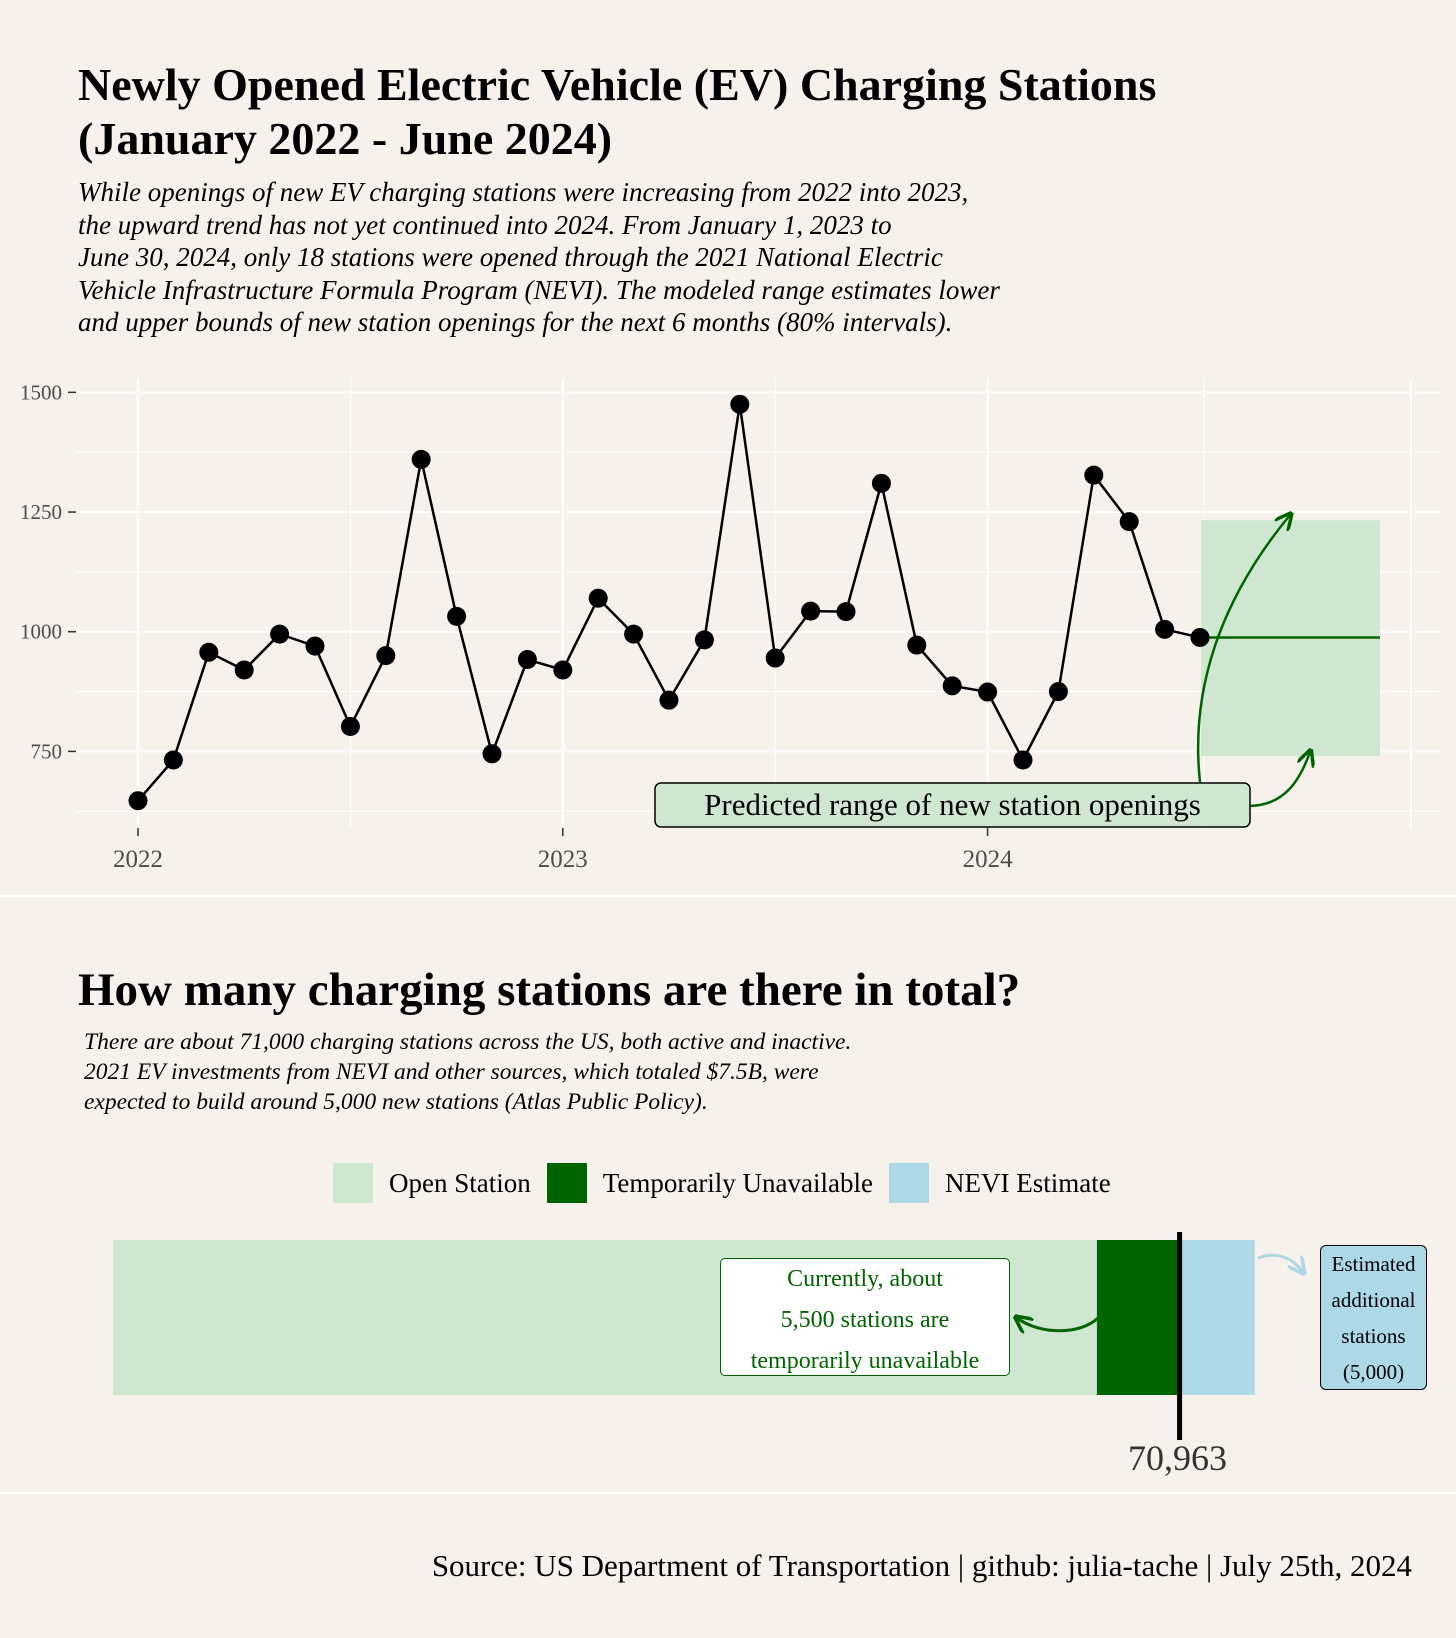  What do you see at coordinates (865, 1279) in the screenshot?
I see `callout-line: Currently, about` at bounding box center [865, 1279].